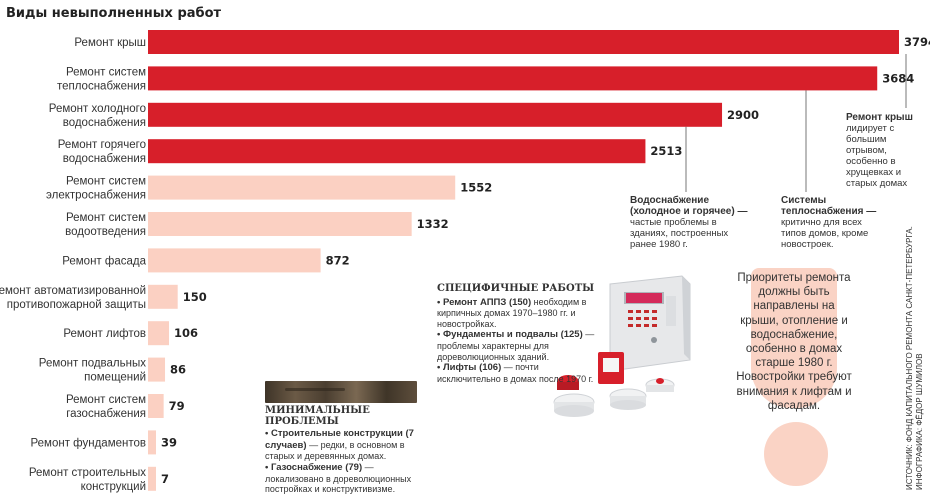  Describe the element at coordinates (317, 416) in the screenshot. I see `minimal-problems-heading: МИНИМАЛЬНЫЕ ПРОБЛЕМЫ` at that location.